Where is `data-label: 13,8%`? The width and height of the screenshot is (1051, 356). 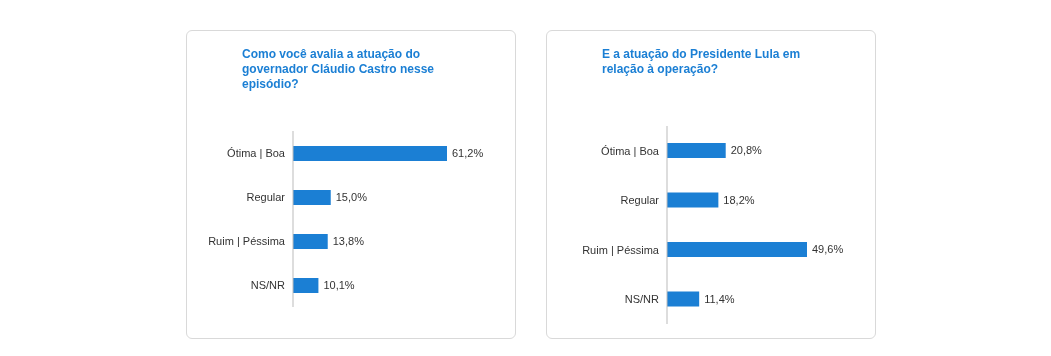 data-label: 13,8% is located at coordinates (348, 241).